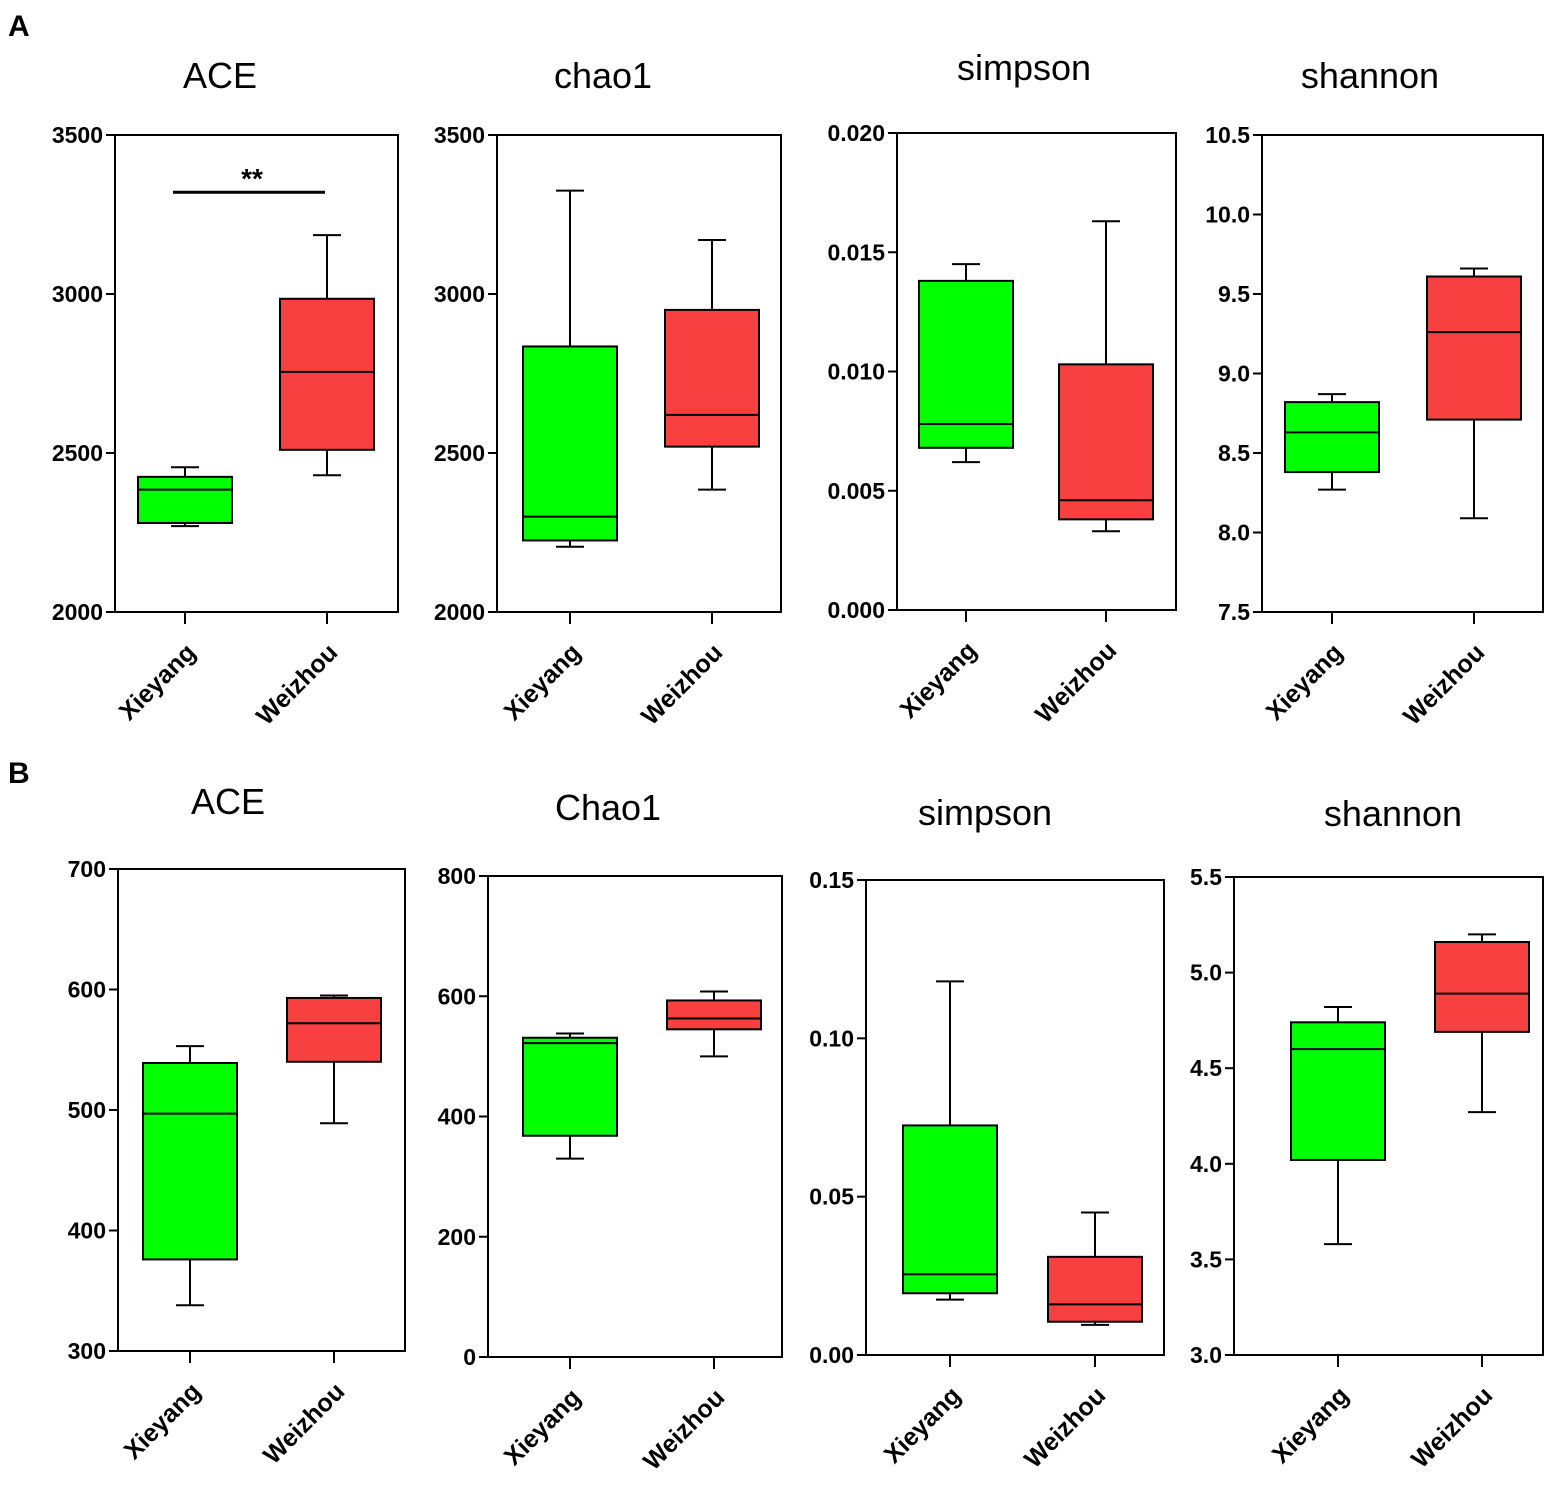 This screenshot has height=1492, width=1562. Describe the element at coordinates (457, 876) in the screenshot. I see `y-tick-label: 800` at that location.